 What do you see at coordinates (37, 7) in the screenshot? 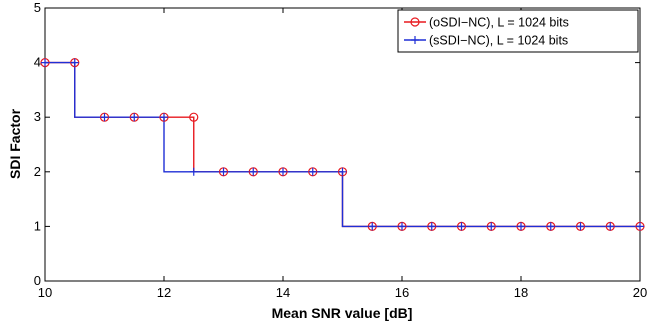
I see `y-tick-label: 5` at bounding box center [37, 7].